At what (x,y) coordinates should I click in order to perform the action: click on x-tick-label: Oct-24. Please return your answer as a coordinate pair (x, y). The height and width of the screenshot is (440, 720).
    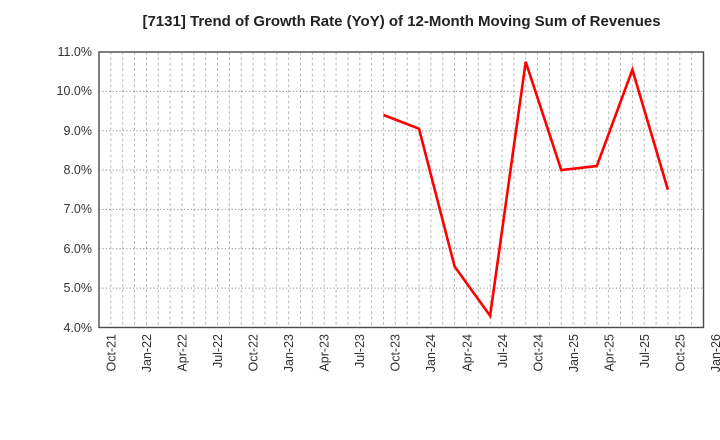
    Looking at the image, I should click on (538, 353).